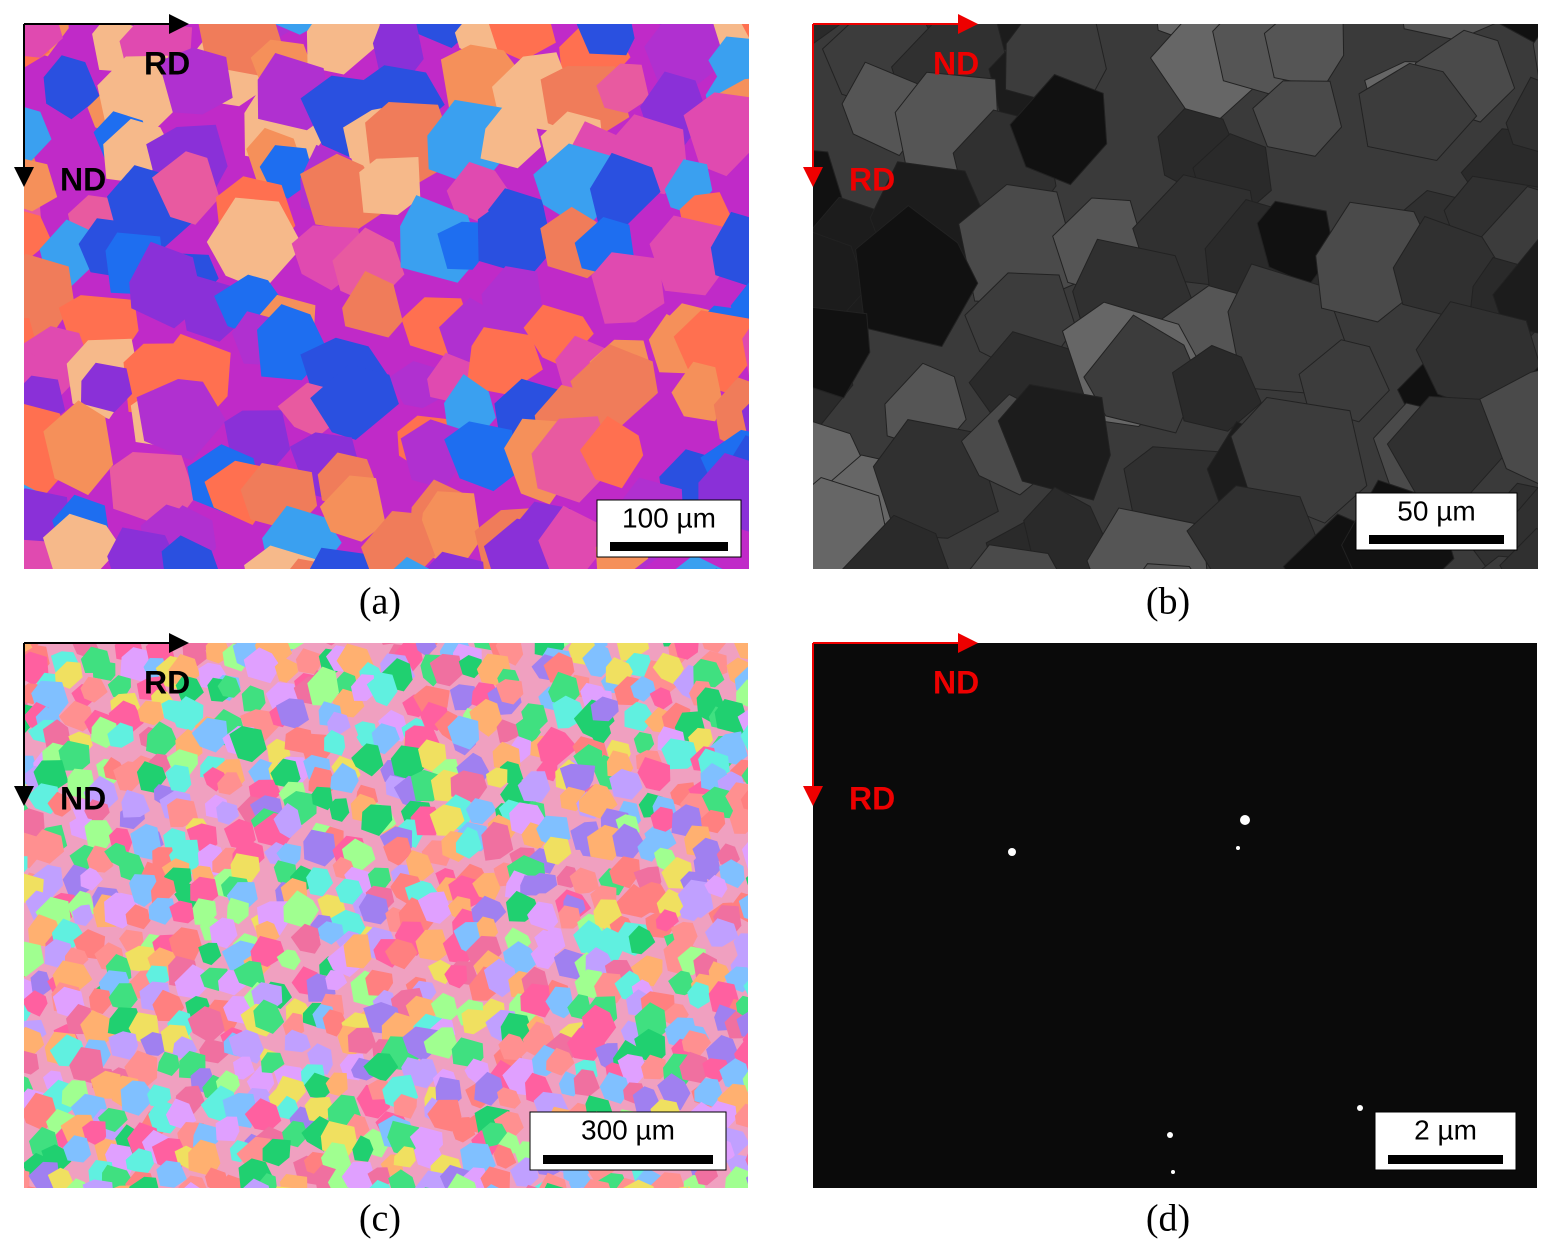 Image resolution: width=1557 pixels, height=1256 pixels. Describe the element at coordinates (1445, 1159) in the screenshot. I see `scale-bar` at that location.